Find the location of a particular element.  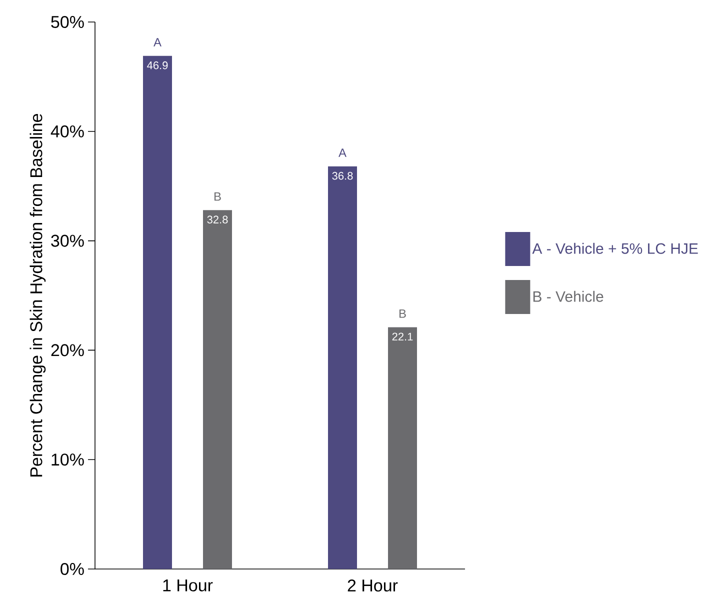

x-tick-label: 1 Hour is located at coordinates (188, 586).